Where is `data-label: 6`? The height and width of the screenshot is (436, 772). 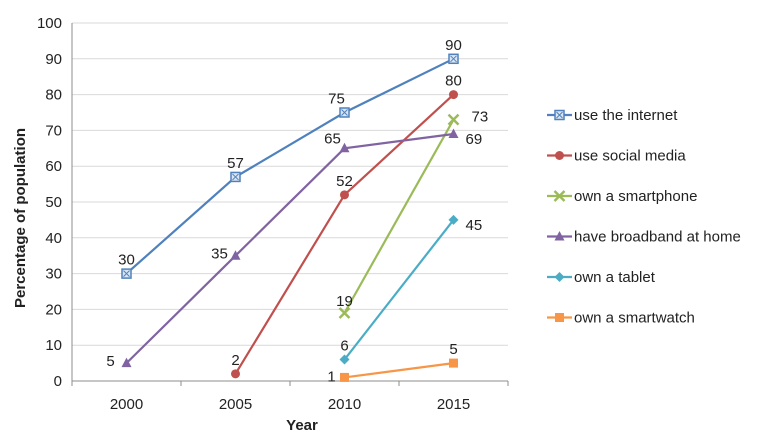 data-label: 6 is located at coordinates (344, 346).